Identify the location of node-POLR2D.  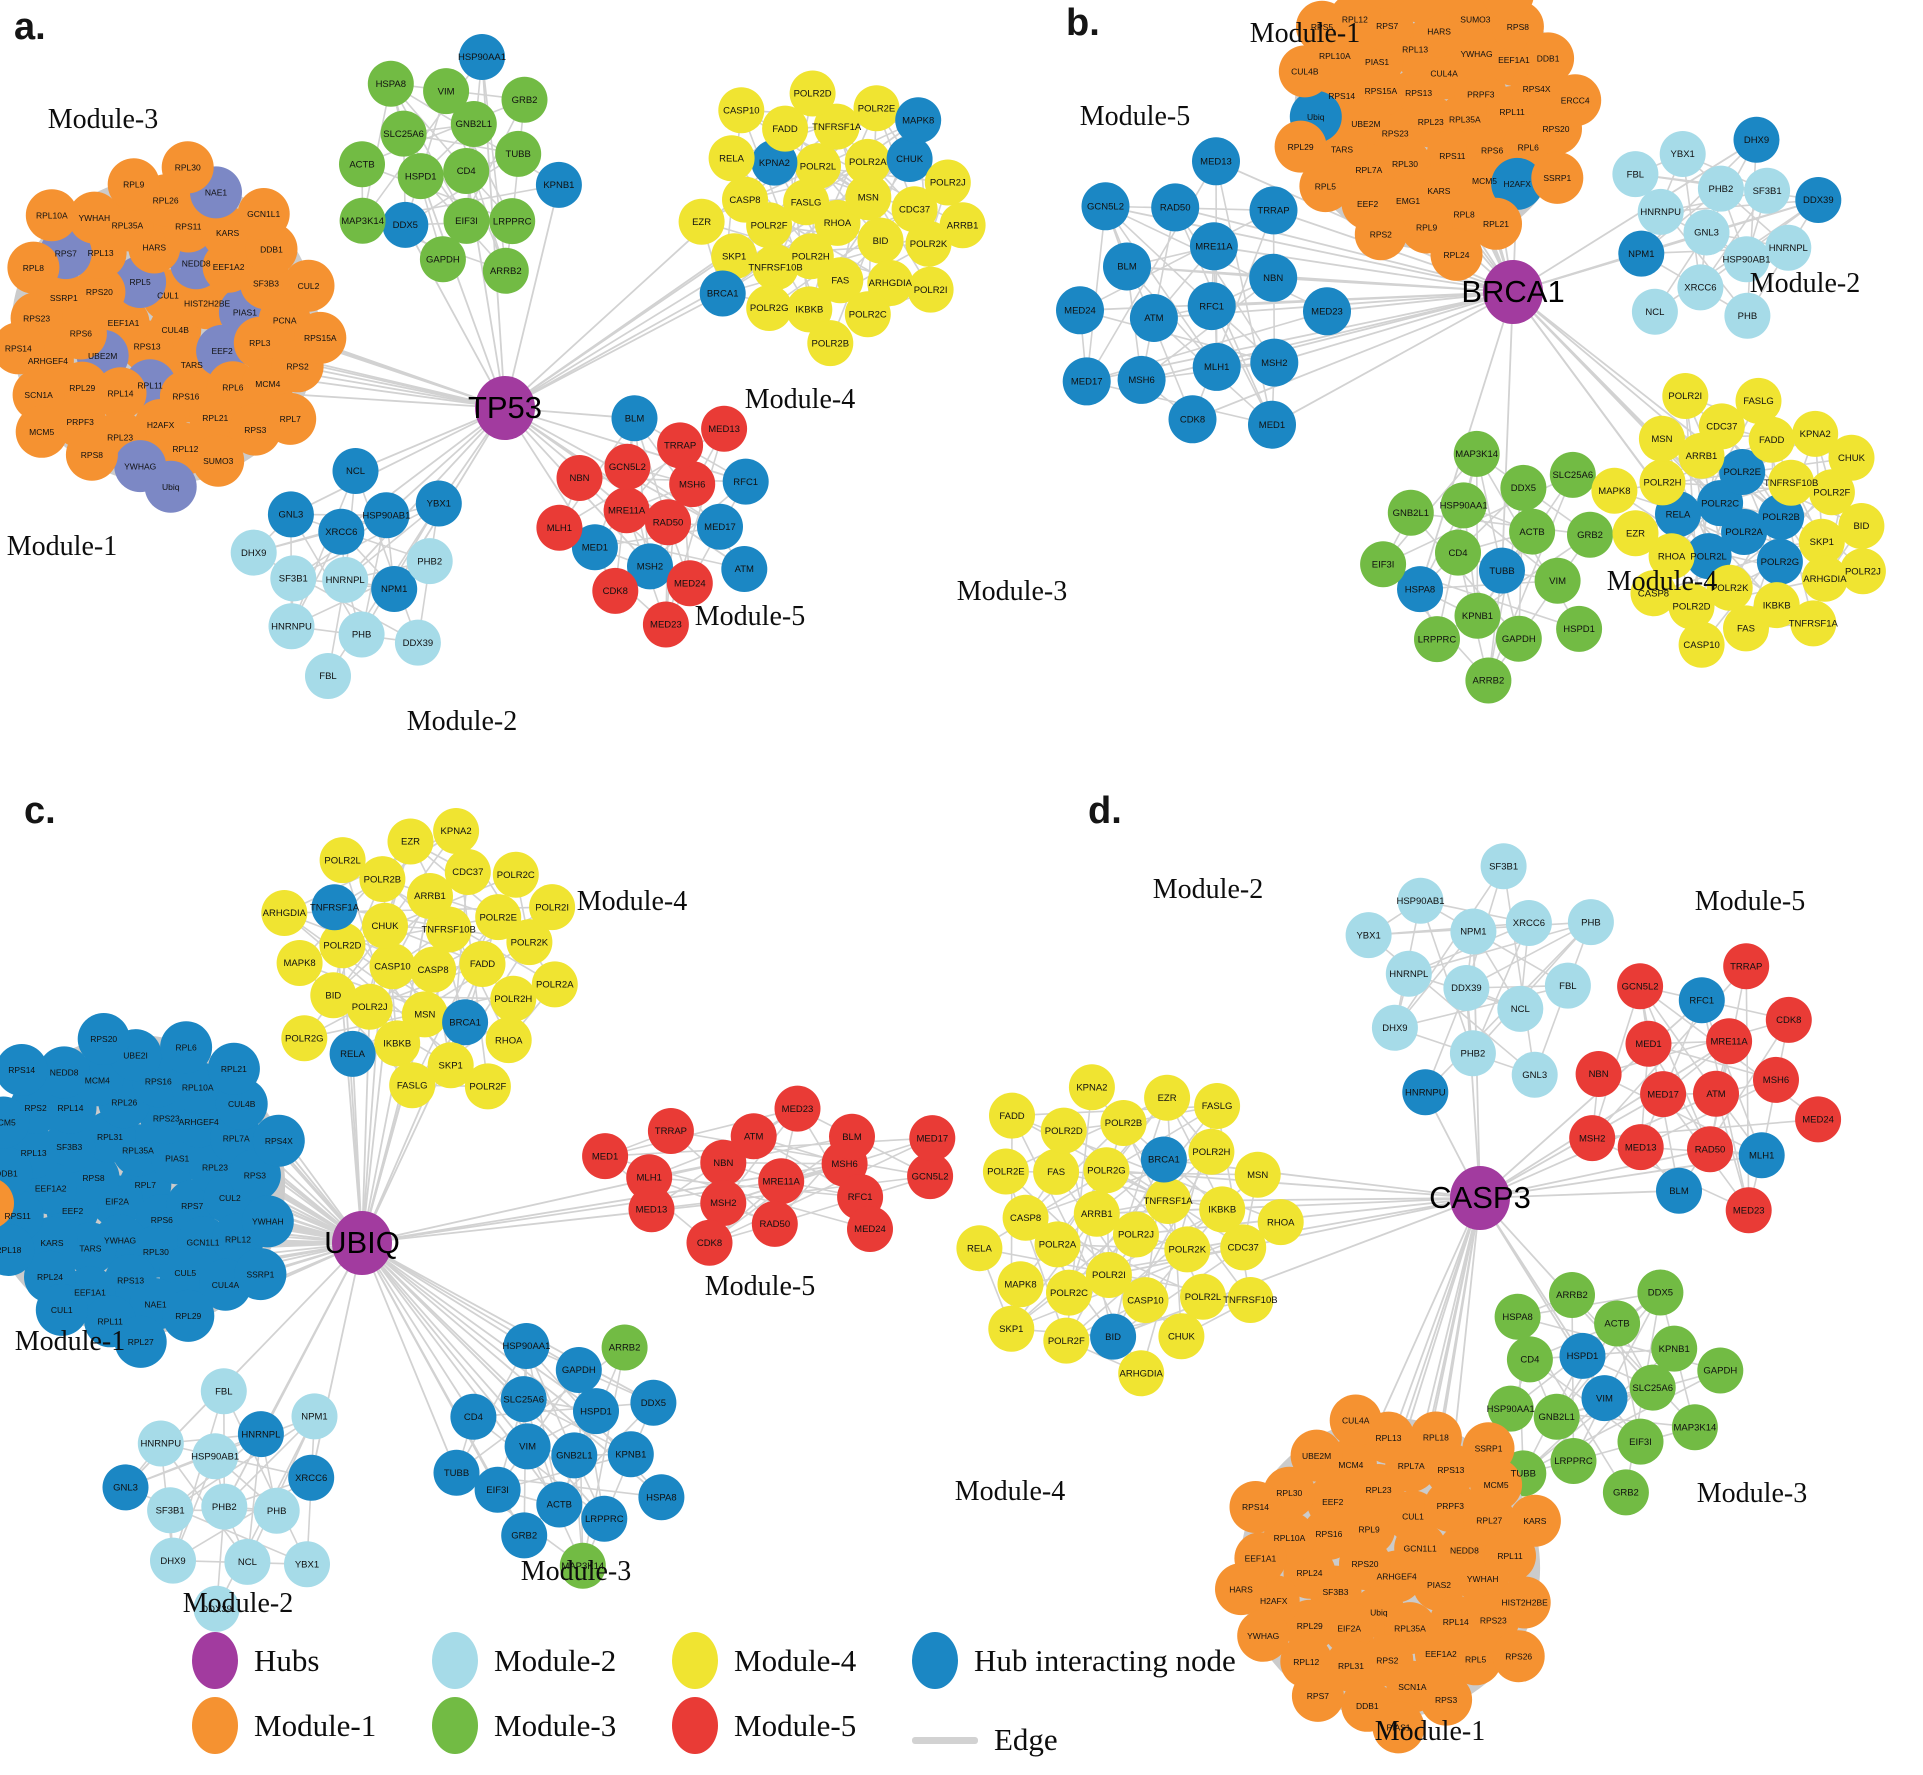
(1063, 1130).